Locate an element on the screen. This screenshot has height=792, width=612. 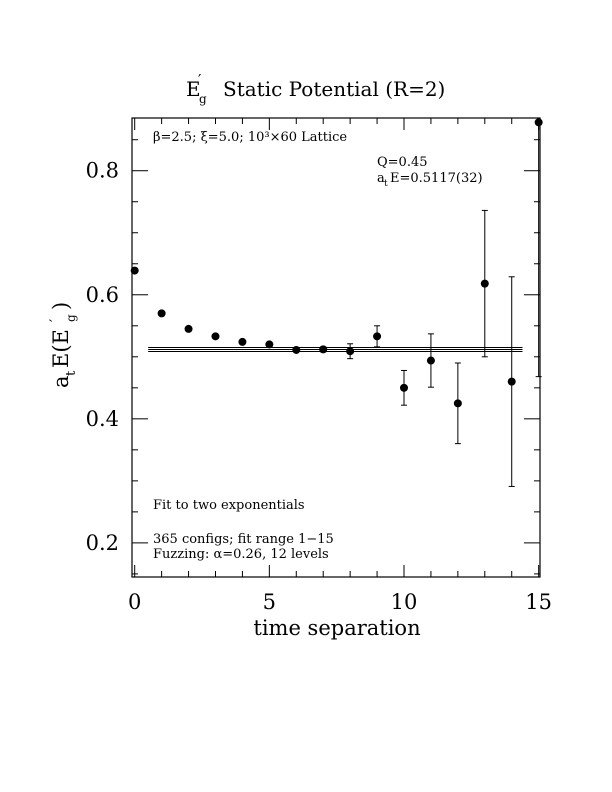
y-tick-label: 0.8 is located at coordinates (102, 171).